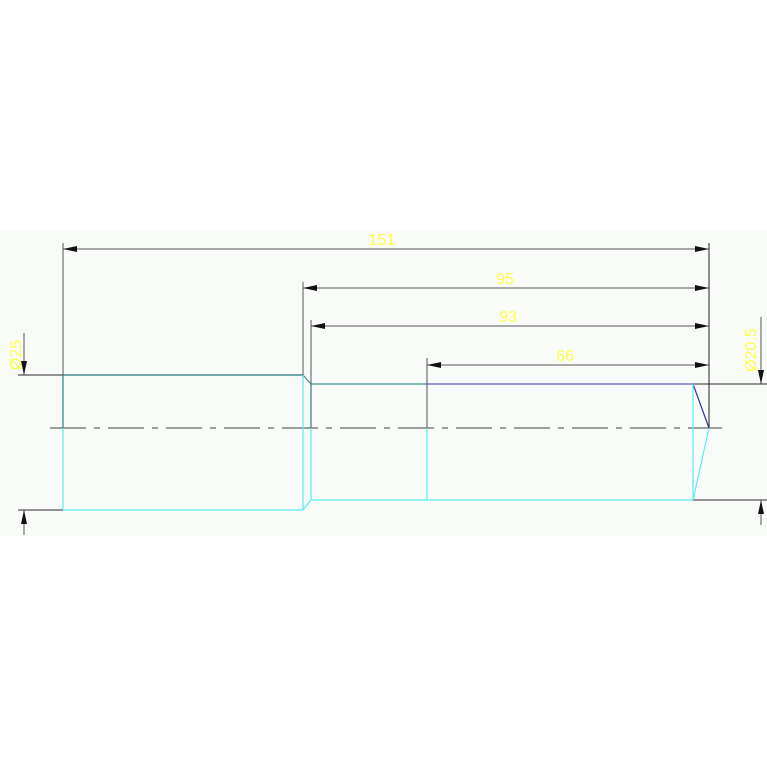 This screenshot has width=767, height=767. What do you see at coordinates (382, 240) in the screenshot?
I see `dimension-text-151: 151` at bounding box center [382, 240].